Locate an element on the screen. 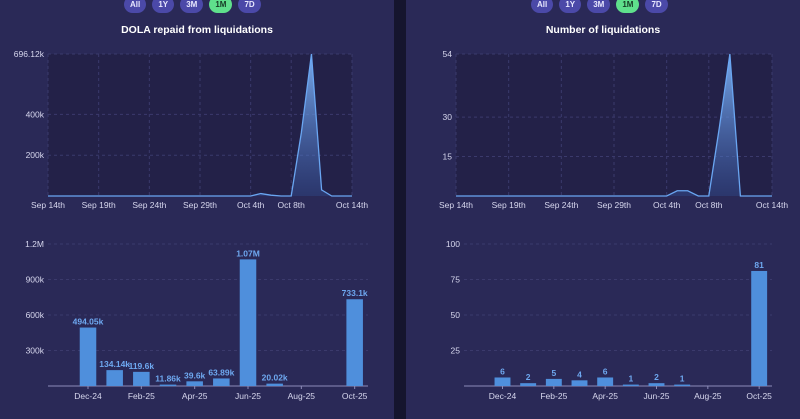  bar-value-label: 494.05k is located at coordinates (88, 322).